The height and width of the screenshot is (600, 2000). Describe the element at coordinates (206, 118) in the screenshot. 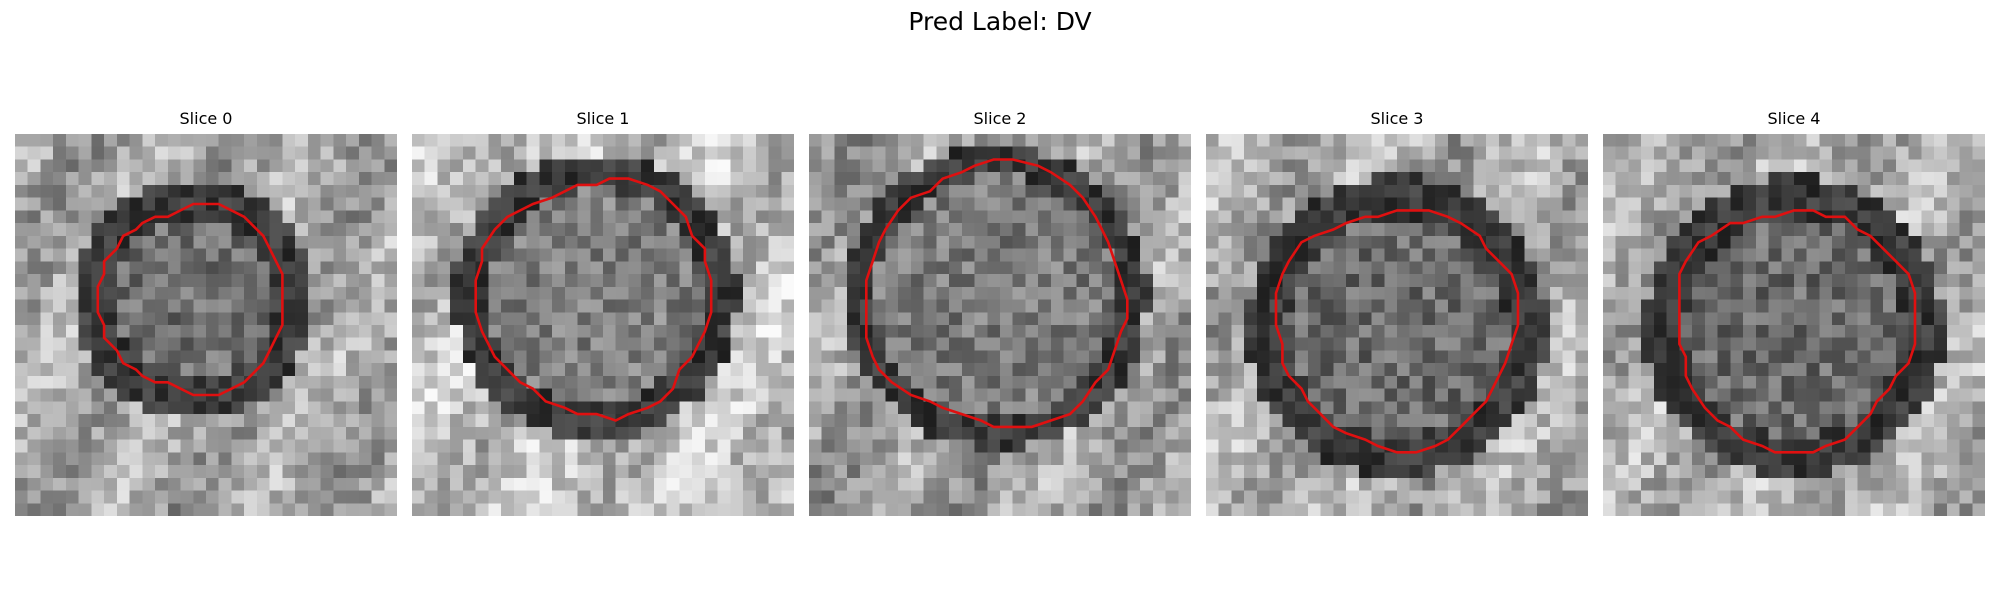

I see `slice-title: Slice 0` at that location.